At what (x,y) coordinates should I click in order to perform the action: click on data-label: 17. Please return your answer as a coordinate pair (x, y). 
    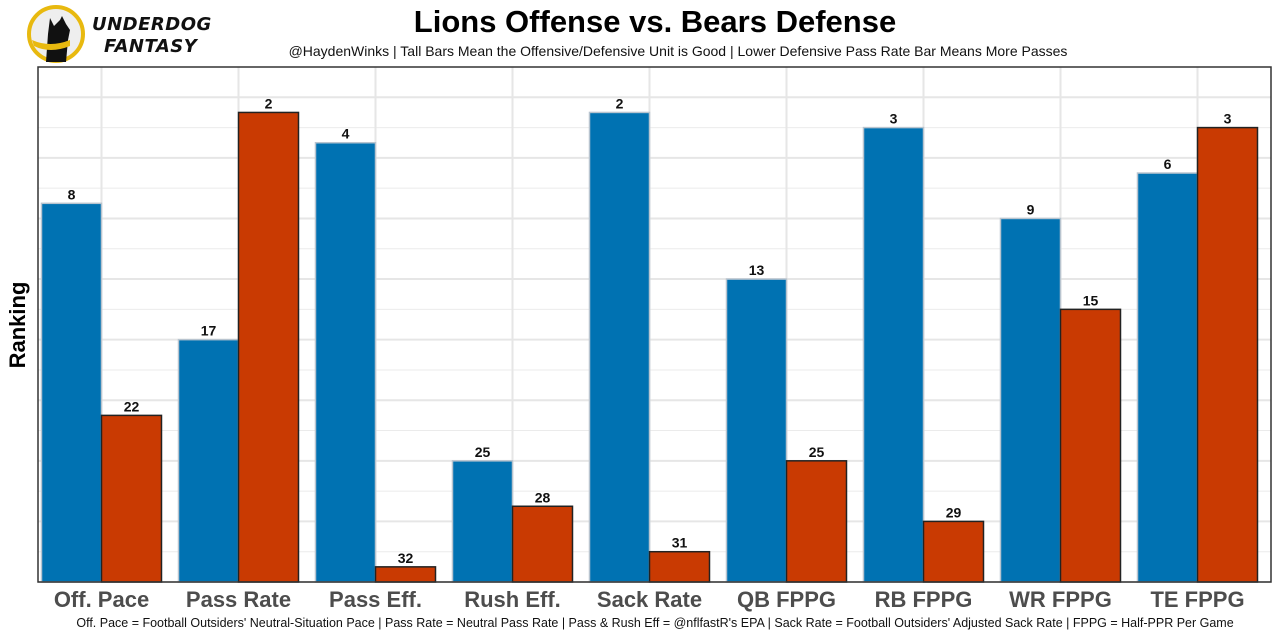
    Looking at the image, I should click on (209, 331).